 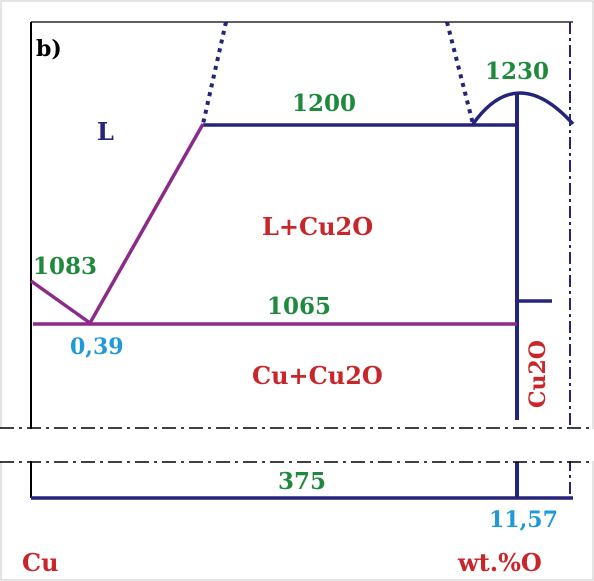 I want to click on temp-label-eutectic: 1065, so click(x=299, y=306).